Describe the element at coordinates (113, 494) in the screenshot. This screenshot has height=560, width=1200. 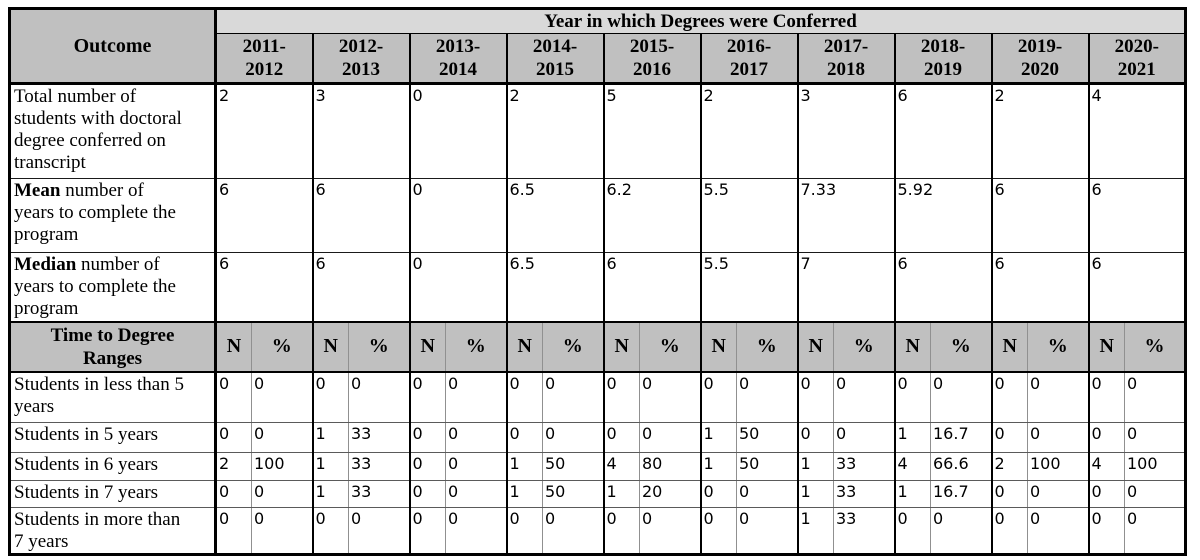
I see `range-row-label: Students in 7 years` at that location.